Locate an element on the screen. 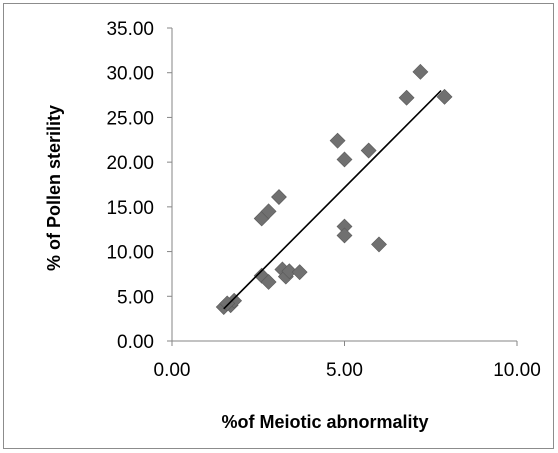 The image size is (558, 453). x-axis-title: %of Meiotic abnormality is located at coordinates (324, 422).